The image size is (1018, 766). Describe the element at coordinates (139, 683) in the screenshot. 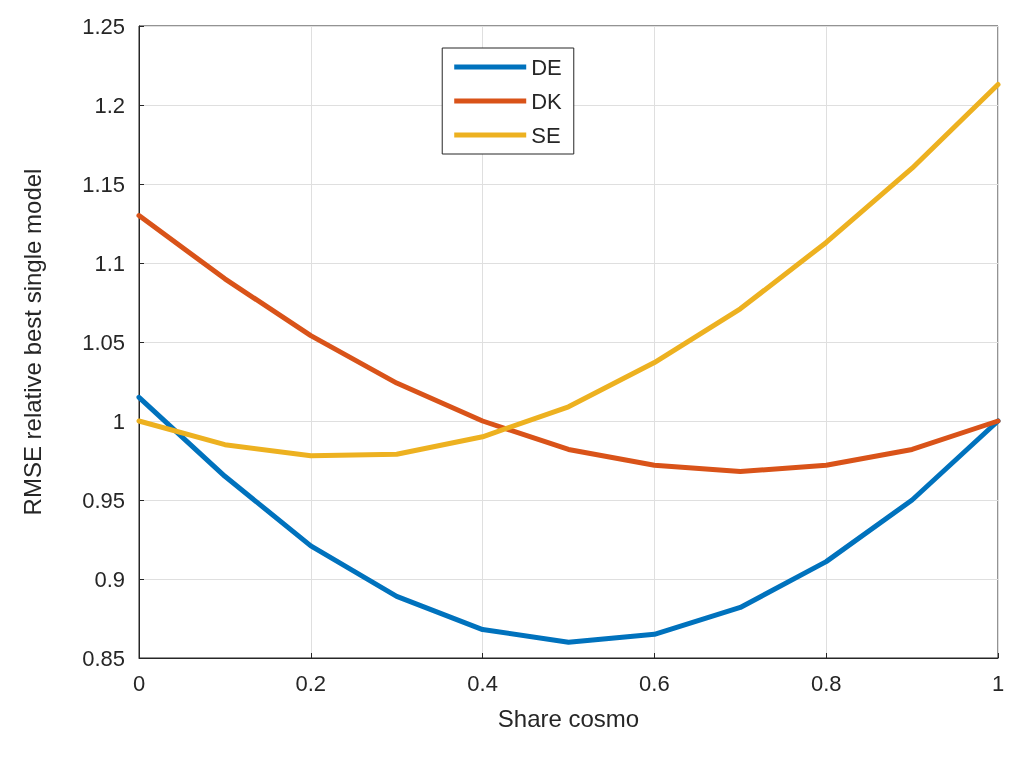

I see `x-tick-label: 0` at that location.